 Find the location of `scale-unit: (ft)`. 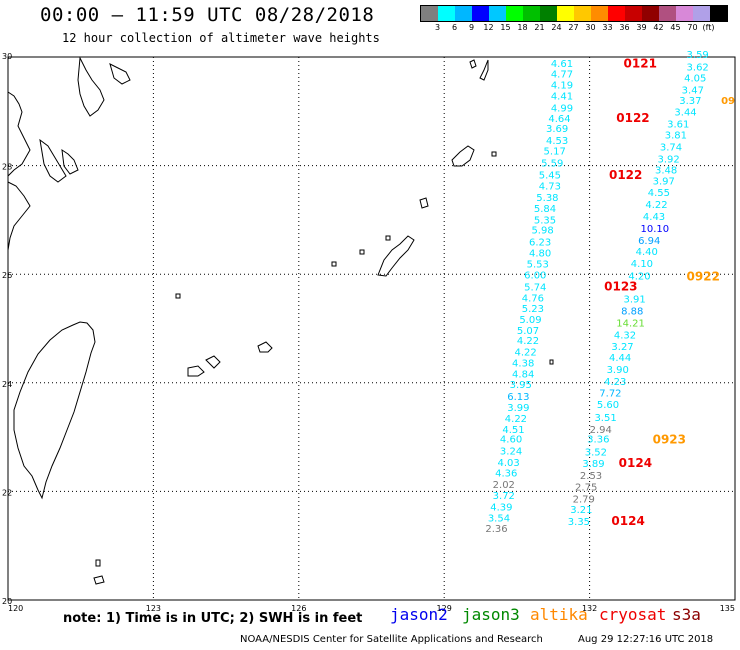

scale-unit: (ft) is located at coordinates (708, 27).